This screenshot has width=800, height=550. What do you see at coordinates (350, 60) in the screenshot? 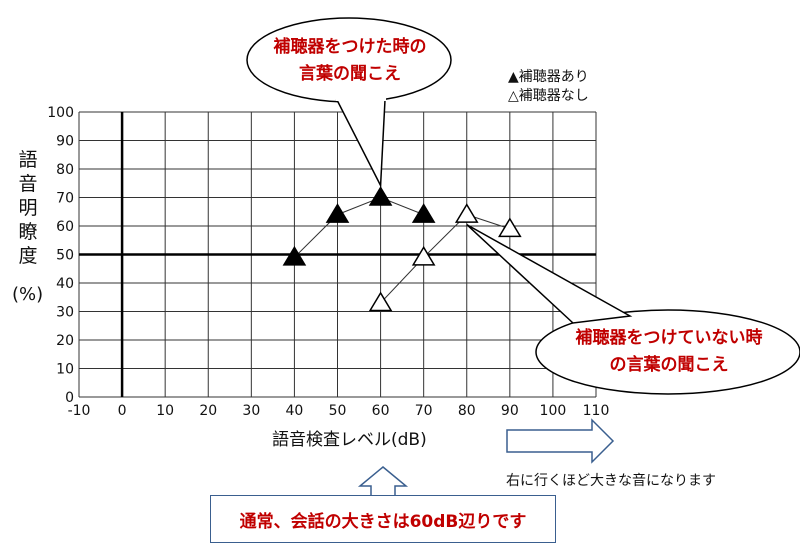
I see `callout-with-aid: 補聴器をつけた時の 言葉の聞こえ` at bounding box center [350, 60].